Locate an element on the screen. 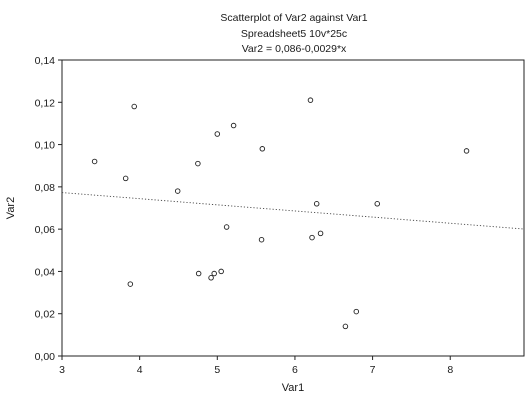 This screenshot has width=526, height=395. regression-line-group is located at coordinates (293, 211).